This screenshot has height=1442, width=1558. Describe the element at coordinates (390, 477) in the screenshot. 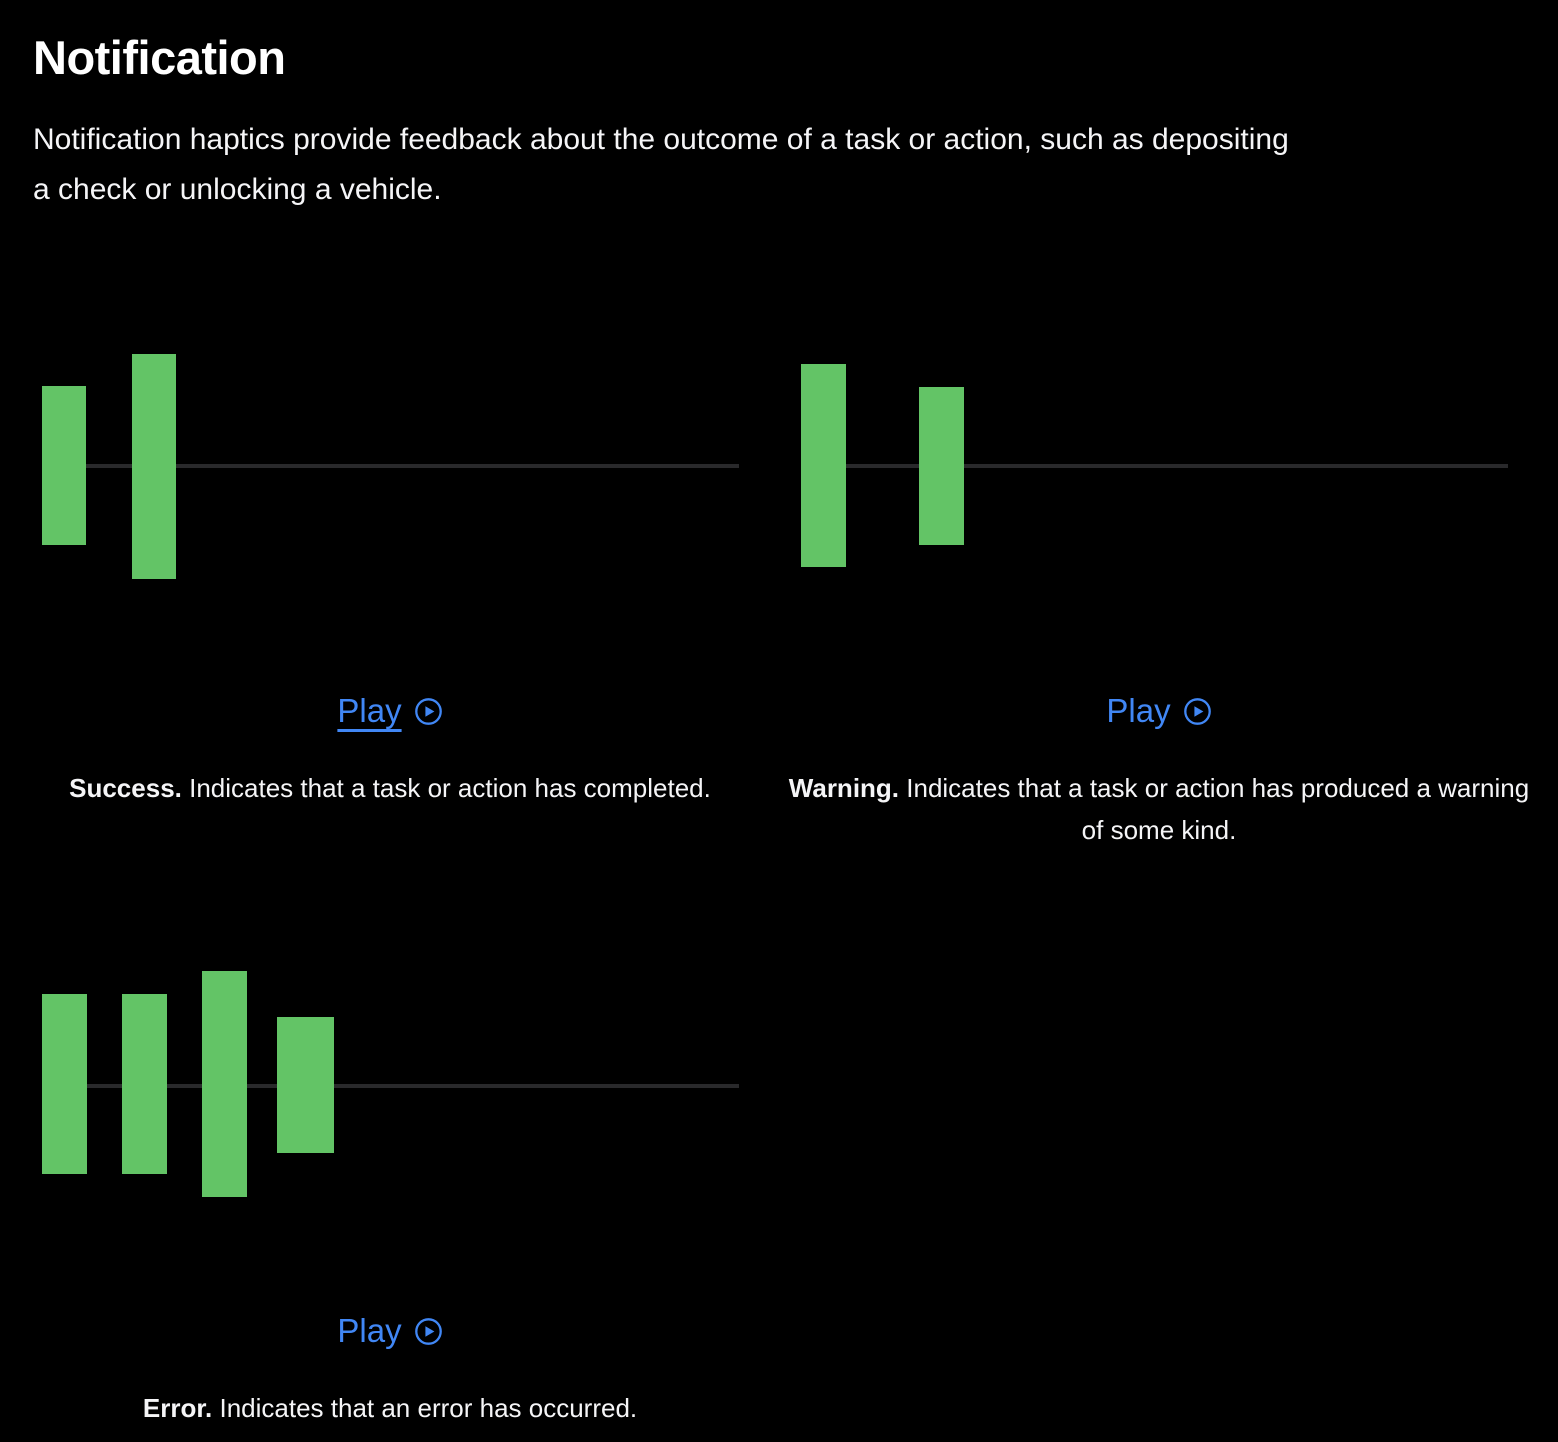

I see `success-waveform` at that location.